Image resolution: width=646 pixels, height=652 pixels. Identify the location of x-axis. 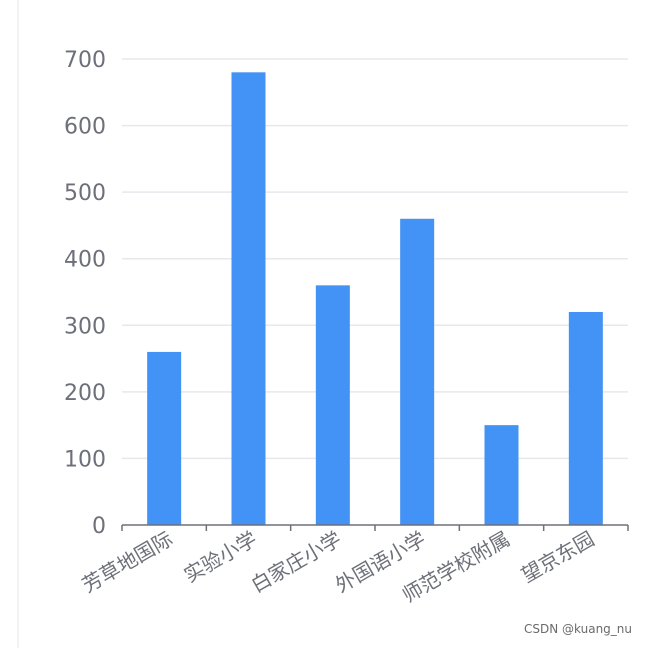
(375, 527).